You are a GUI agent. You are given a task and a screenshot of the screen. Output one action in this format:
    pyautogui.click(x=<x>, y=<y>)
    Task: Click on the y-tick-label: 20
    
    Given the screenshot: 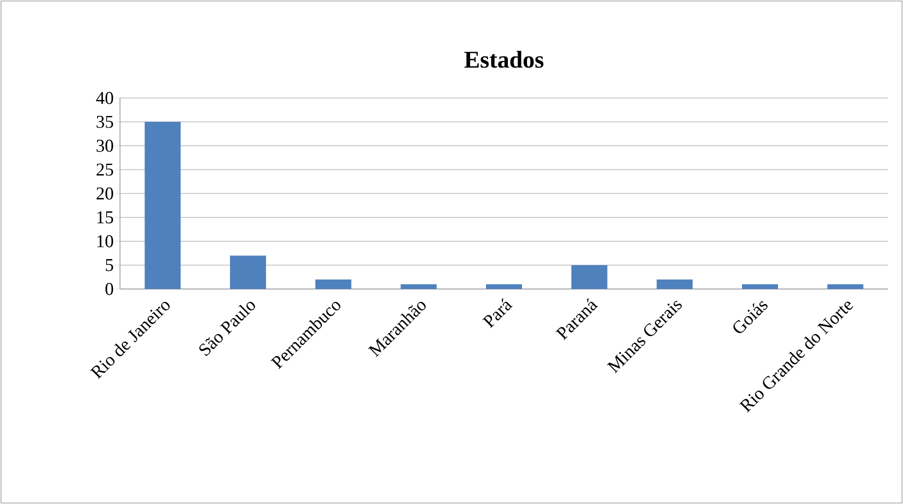 What is the action you would take?
    pyautogui.click(x=105, y=193)
    